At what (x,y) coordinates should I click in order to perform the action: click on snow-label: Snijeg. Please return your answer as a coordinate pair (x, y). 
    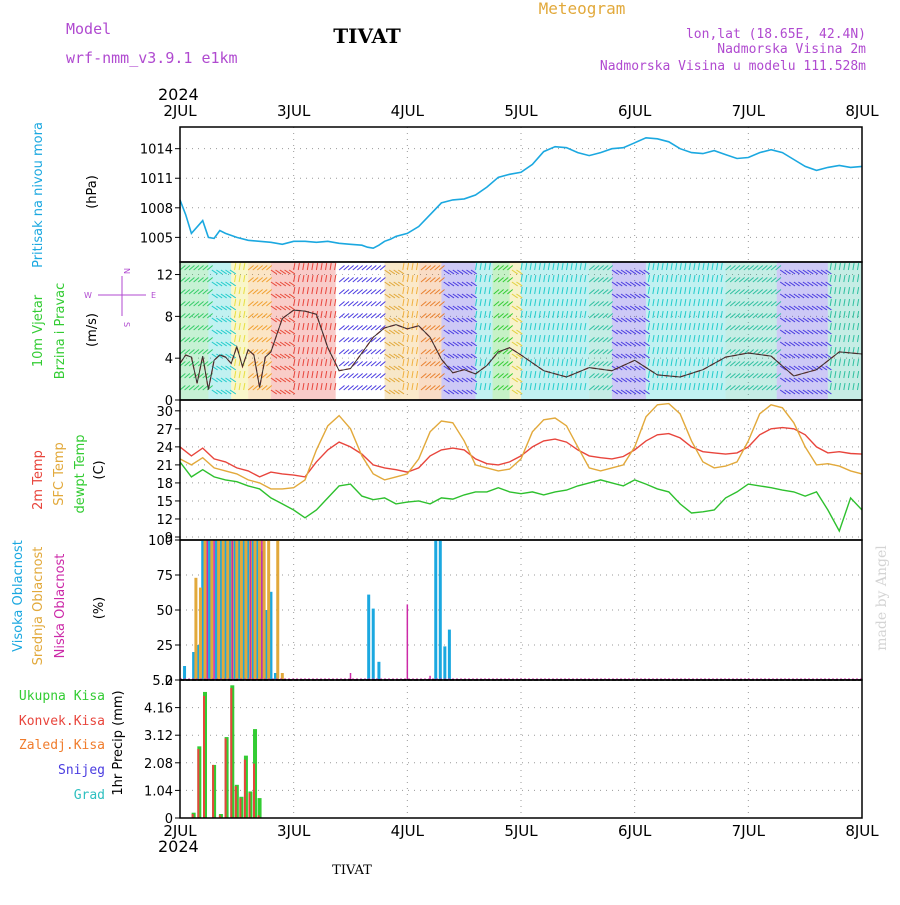
    Looking at the image, I should click on (81, 770).